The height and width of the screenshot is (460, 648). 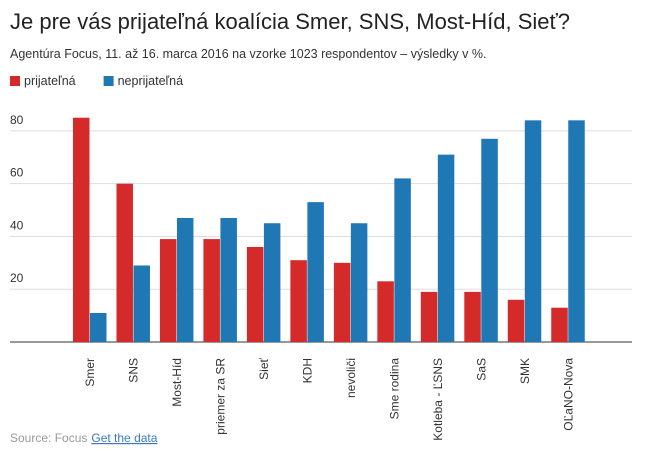 What do you see at coordinates (264, 369) in the screenshot?
I see `x-tick-label: Sieť` at bounding box center [264, 369].